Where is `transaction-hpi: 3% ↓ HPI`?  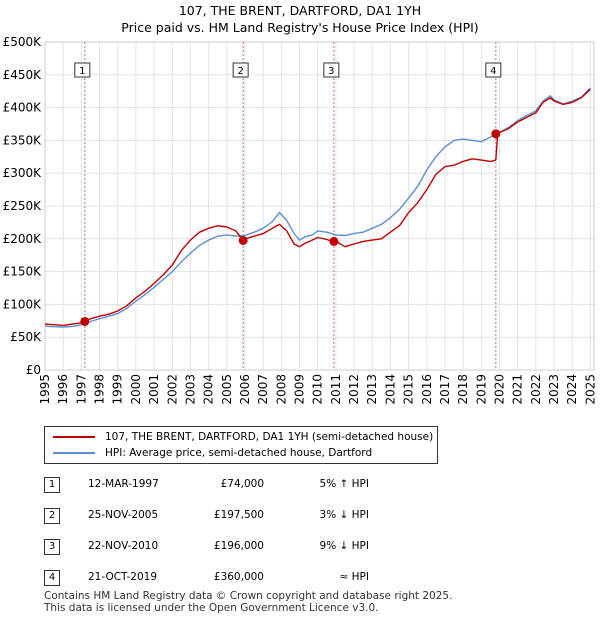 transaction-hpi: 3% ↓ HPI is located at coordinates (344, 515).